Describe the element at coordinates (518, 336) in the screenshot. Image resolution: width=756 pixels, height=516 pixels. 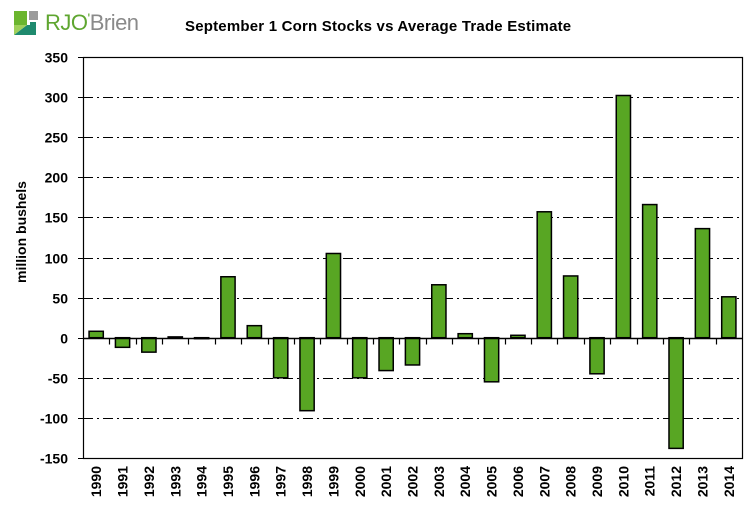
I see `bar-2006` at that location.